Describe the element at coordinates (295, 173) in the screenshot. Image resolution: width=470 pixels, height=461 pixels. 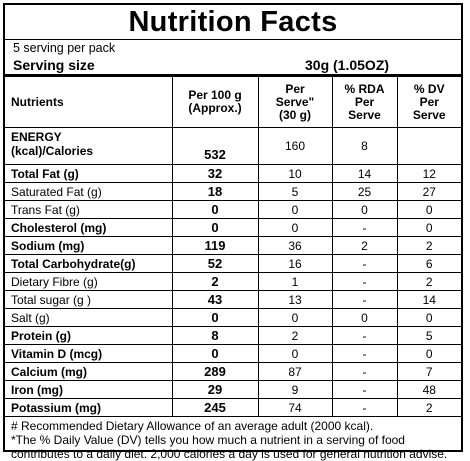
I see `value-per-serve: 10` at that location.